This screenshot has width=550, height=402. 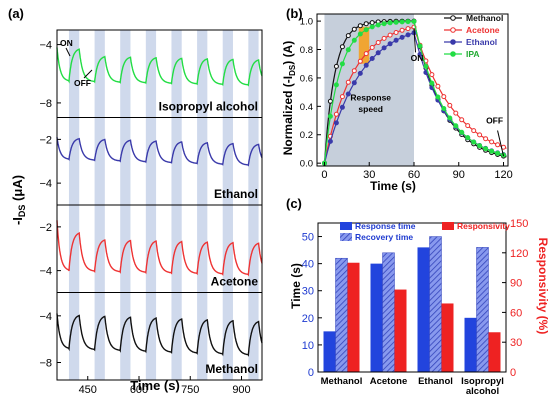 I want to click on legend-label-ethanol: Ethanol, so click(x=481, y=42).